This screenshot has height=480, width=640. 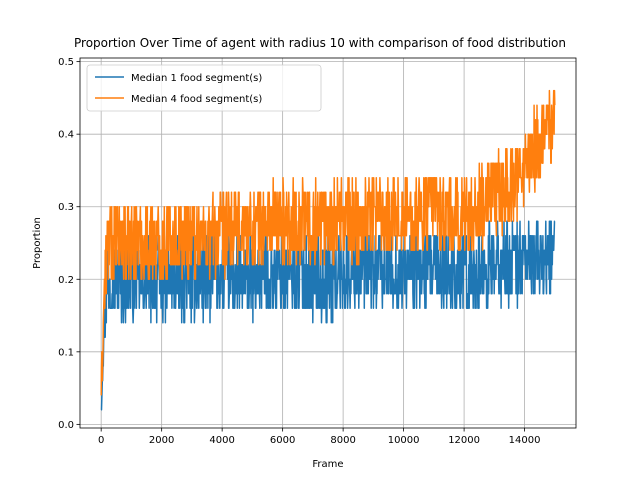 I want to click on x-axis-label: Frame, so click(x=327, y=464).